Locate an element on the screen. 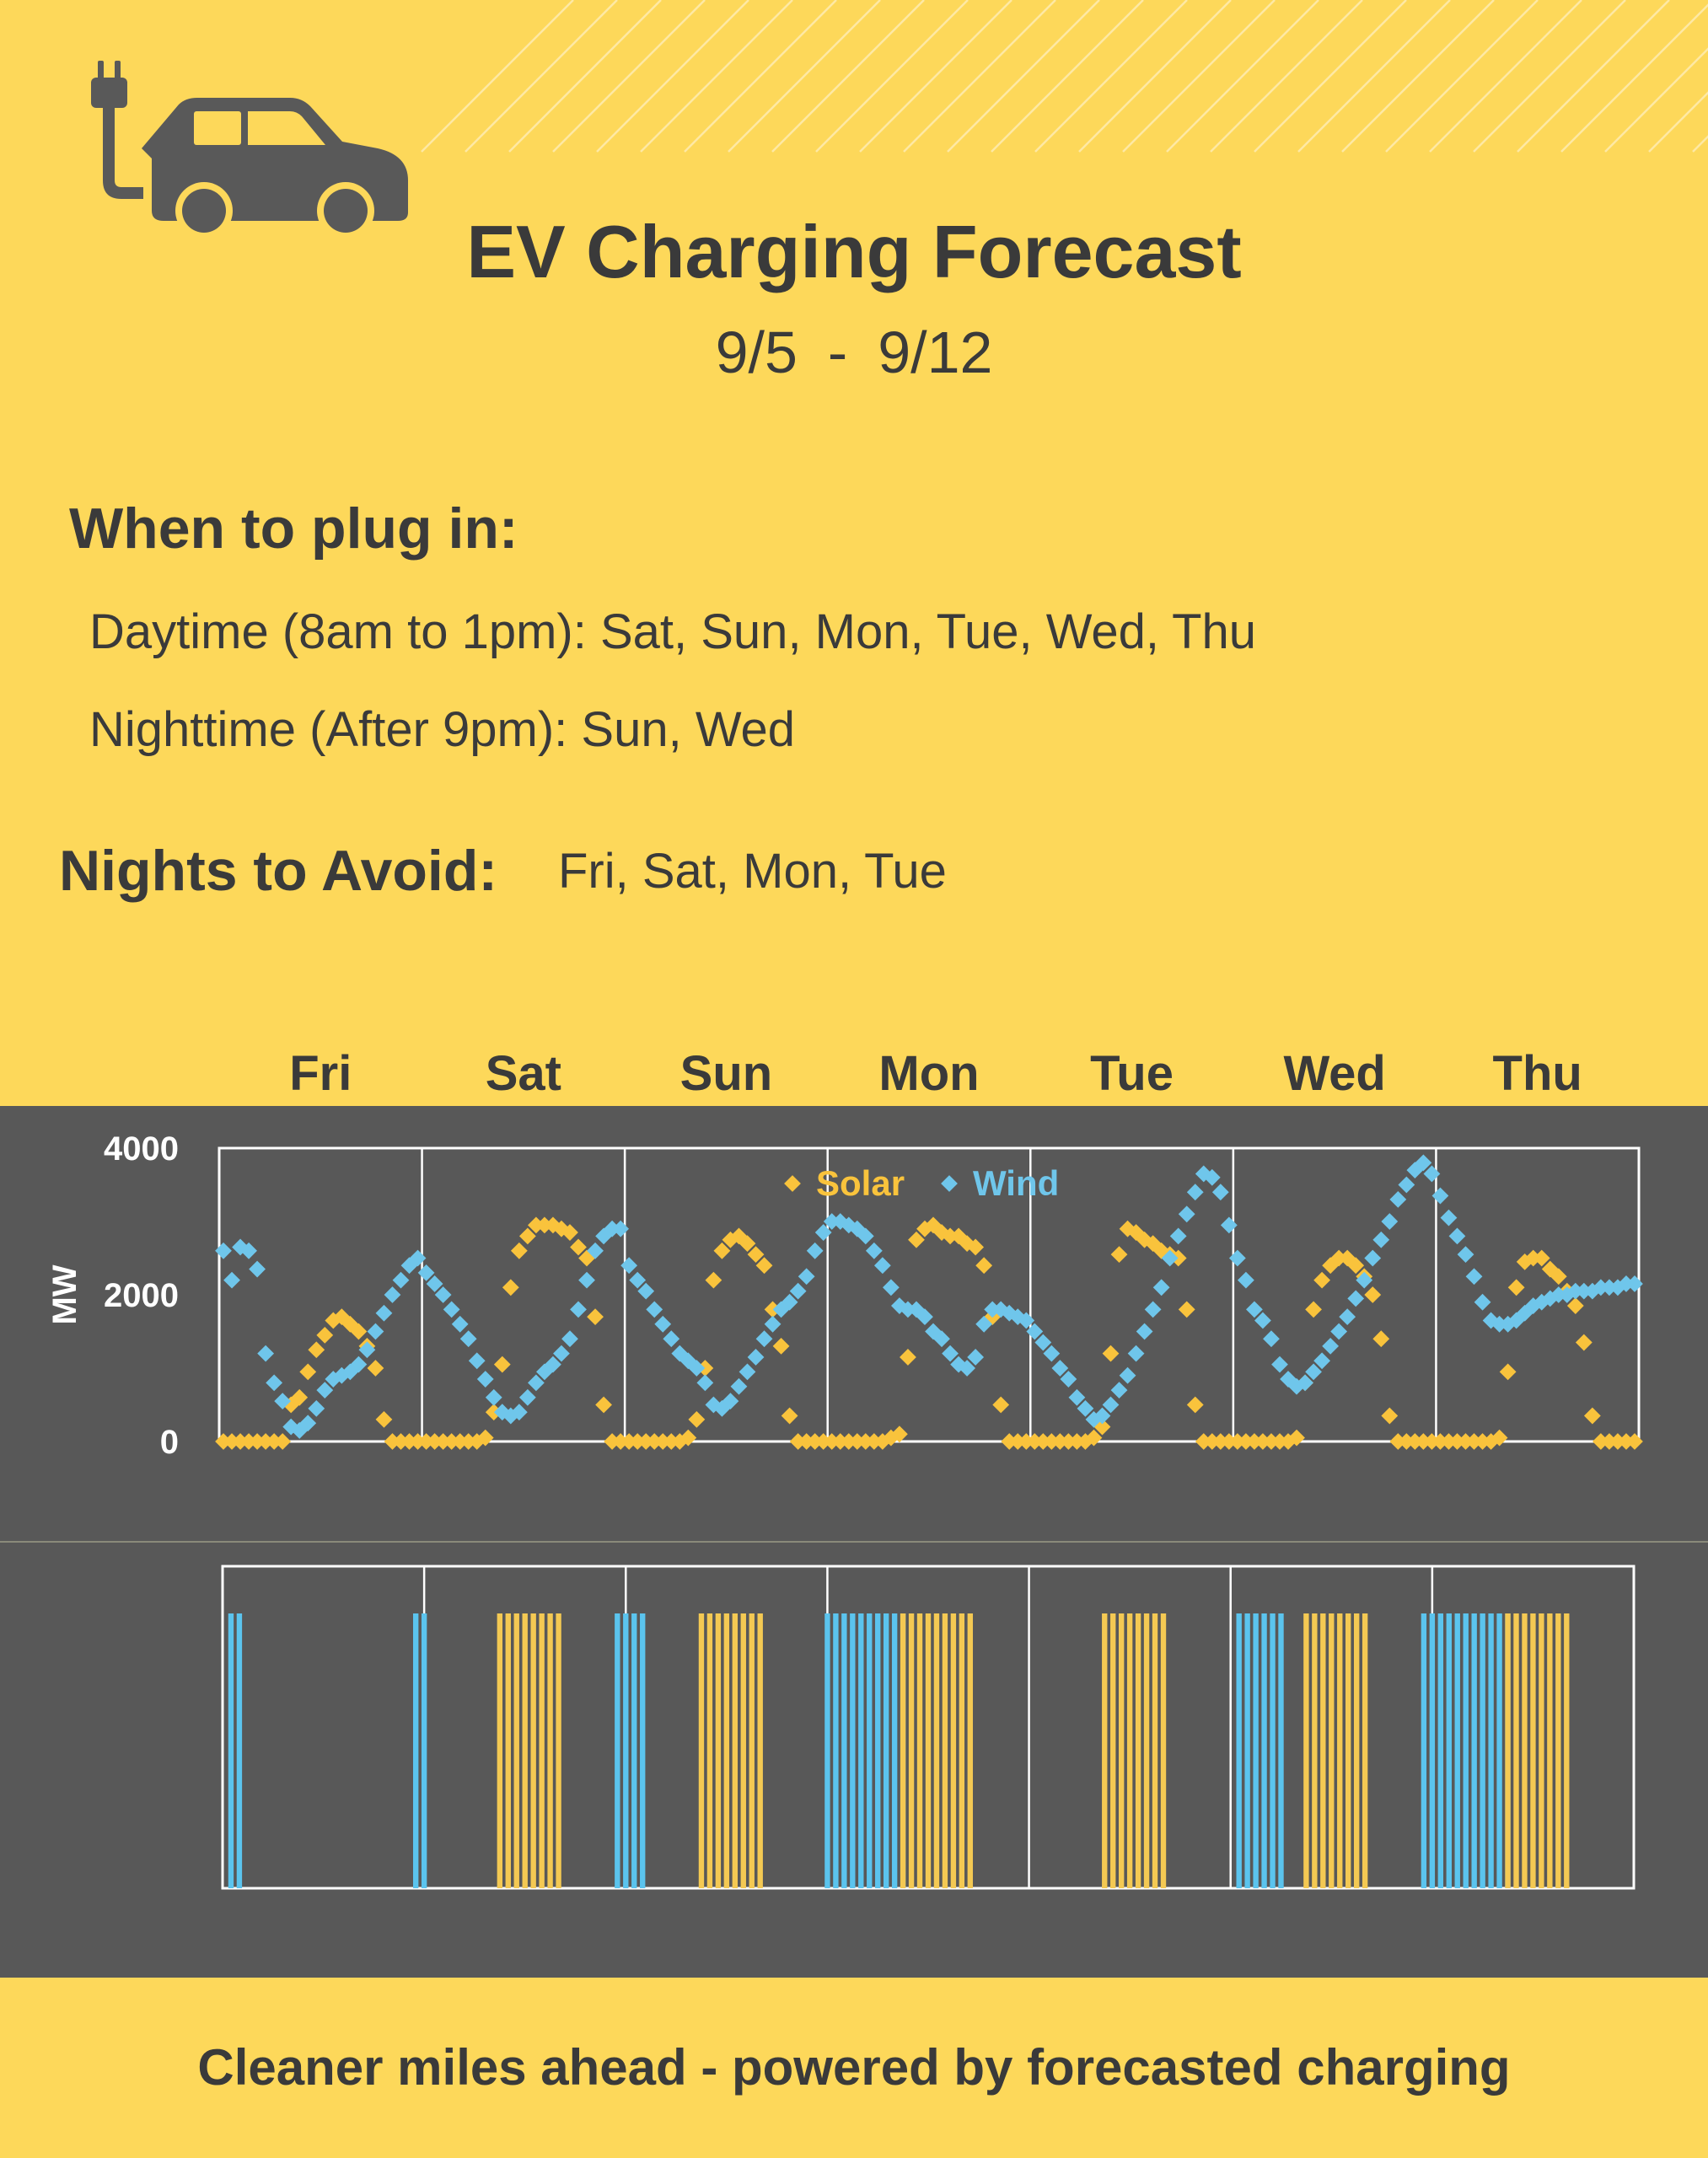 This screenshot has height=2158, width=1708. day-label-sat: Sat is located at coordinates (523, 1073).